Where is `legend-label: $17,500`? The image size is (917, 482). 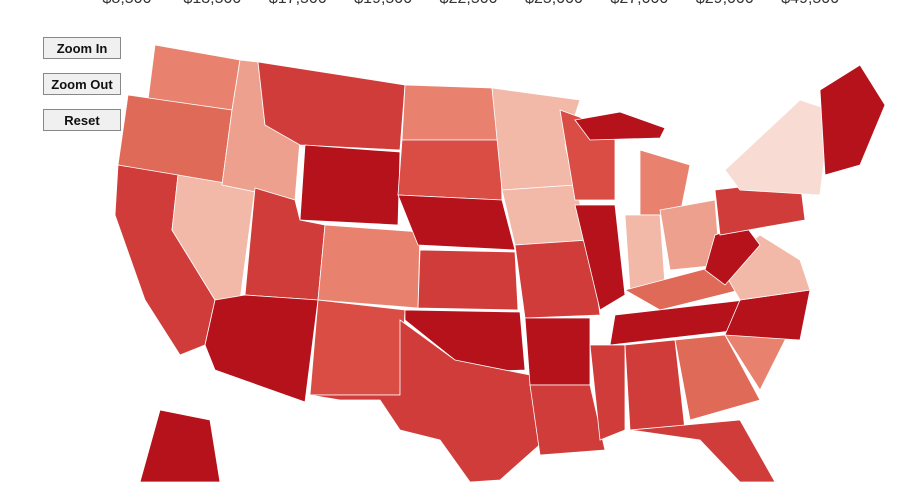 legend-label: $17,500 is located at coordinates (298, 4).